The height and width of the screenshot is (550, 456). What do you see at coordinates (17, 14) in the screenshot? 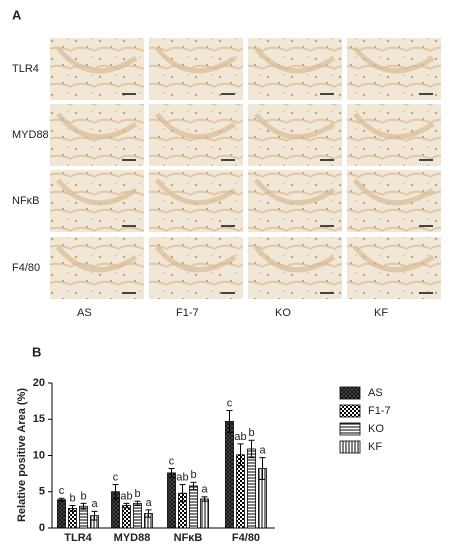
I see `panel-label: A` at bounding box center [17, 14].